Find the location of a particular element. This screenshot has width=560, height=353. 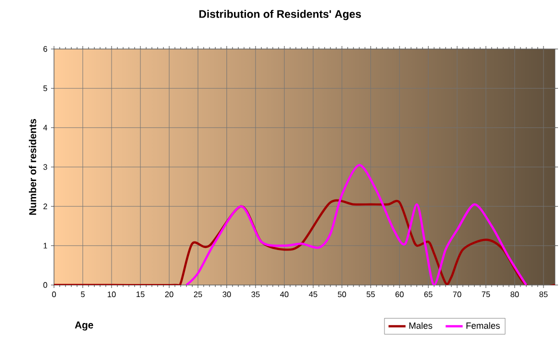

x-axis-title: Age is located at coordinates (84, 326).